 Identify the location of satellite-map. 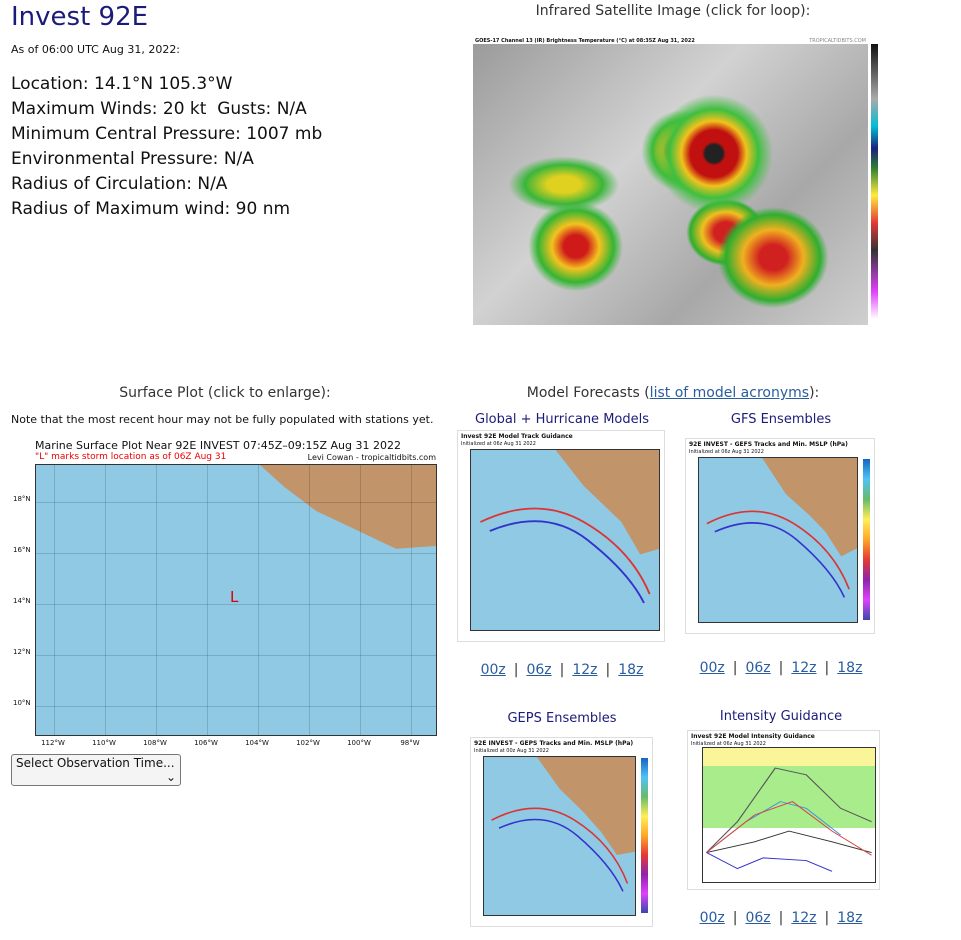
(670, 184).